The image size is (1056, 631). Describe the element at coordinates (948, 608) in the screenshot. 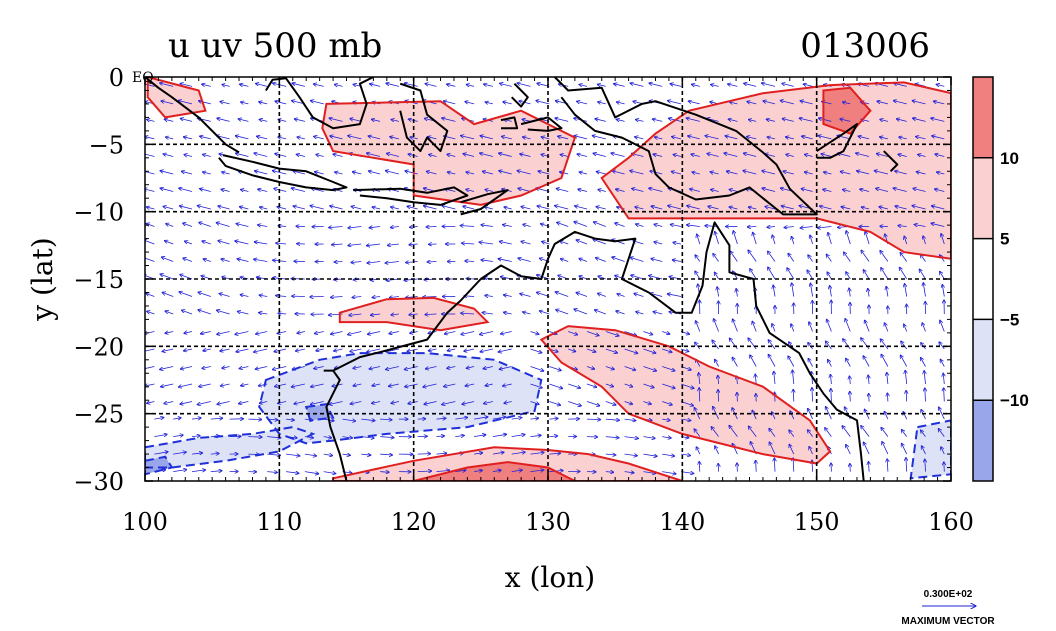

I see `vector-key: 0.300E+02 MAXIMUM VECTOR` at that location.